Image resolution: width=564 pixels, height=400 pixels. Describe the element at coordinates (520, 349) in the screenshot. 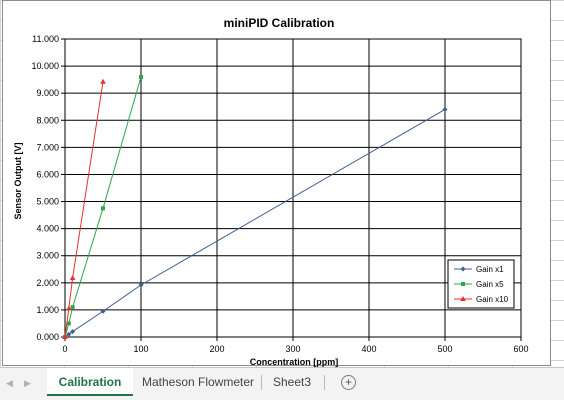

I see `x-tick-label: 600` at that location.